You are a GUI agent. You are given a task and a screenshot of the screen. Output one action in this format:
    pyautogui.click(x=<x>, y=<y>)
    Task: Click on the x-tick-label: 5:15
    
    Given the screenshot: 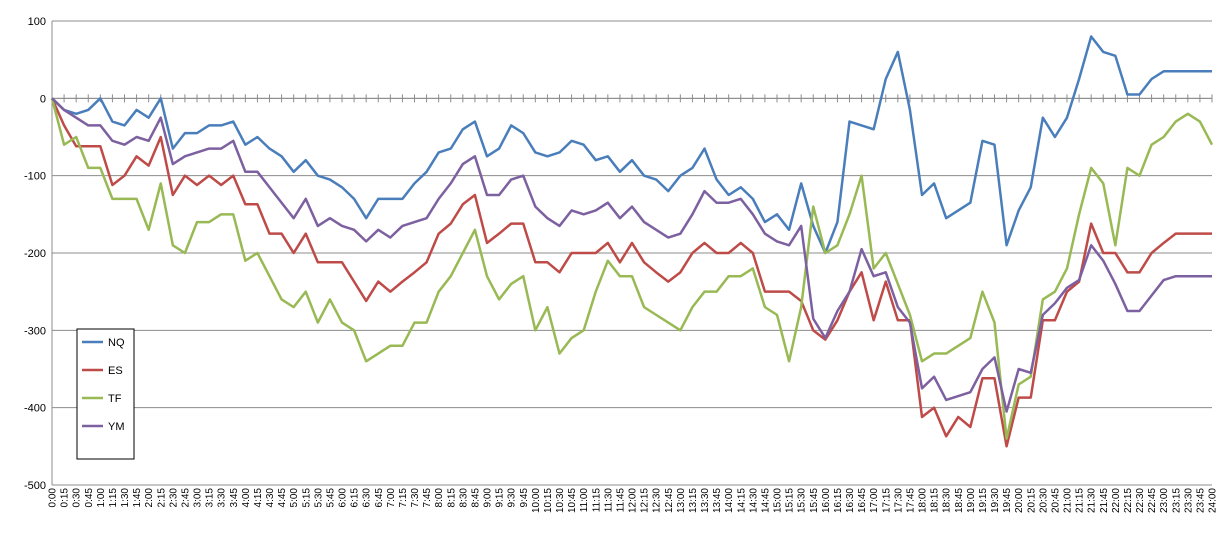 What is the action you would take?
    pyautogui.click(x=306, y=498)
    